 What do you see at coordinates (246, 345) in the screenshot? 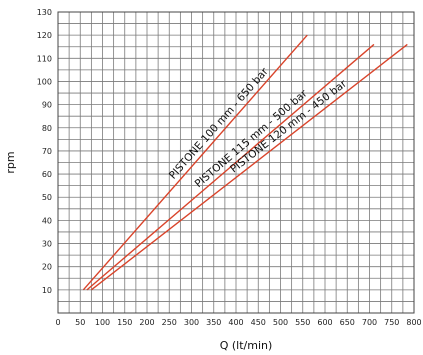
I see `x-axis-title: Q (lt/min)` at bounding box center [246, 345].